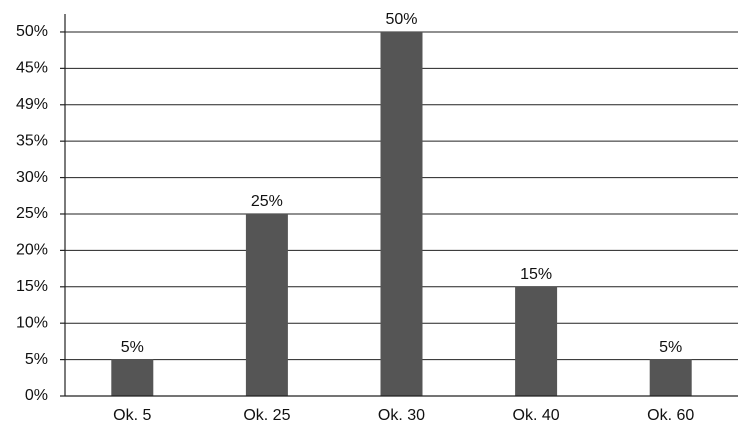 The image size is (749, 425). I want to click on value-label: 25%, so click(267, 201).